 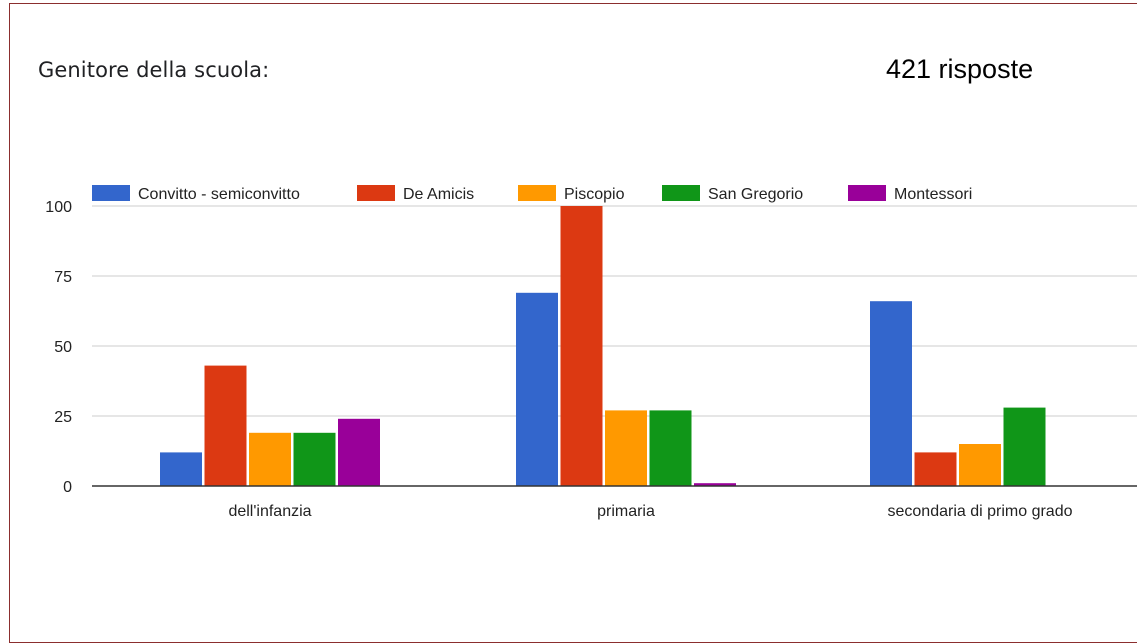 I want to click on response-count: 421 risposte, so click(x=960, y=69).